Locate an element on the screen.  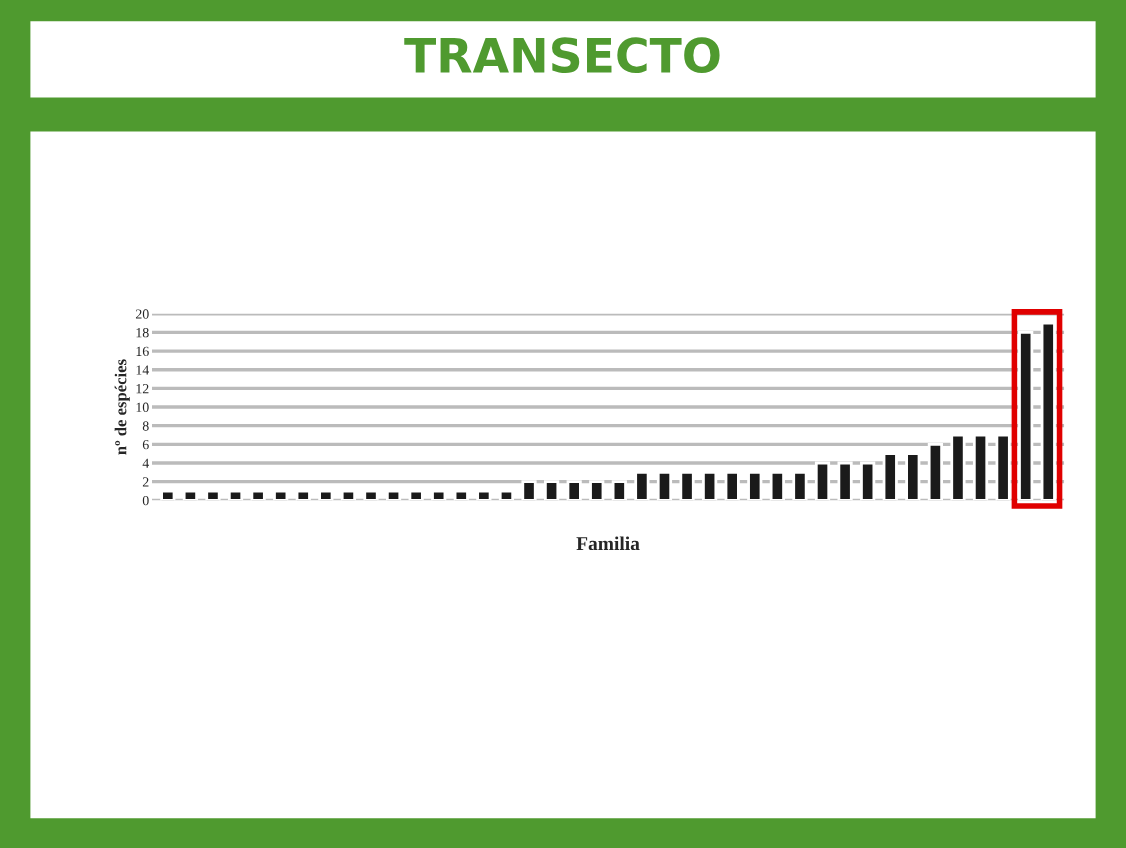
chart-title: TRANSECTO is located at coordinates (562, 55).